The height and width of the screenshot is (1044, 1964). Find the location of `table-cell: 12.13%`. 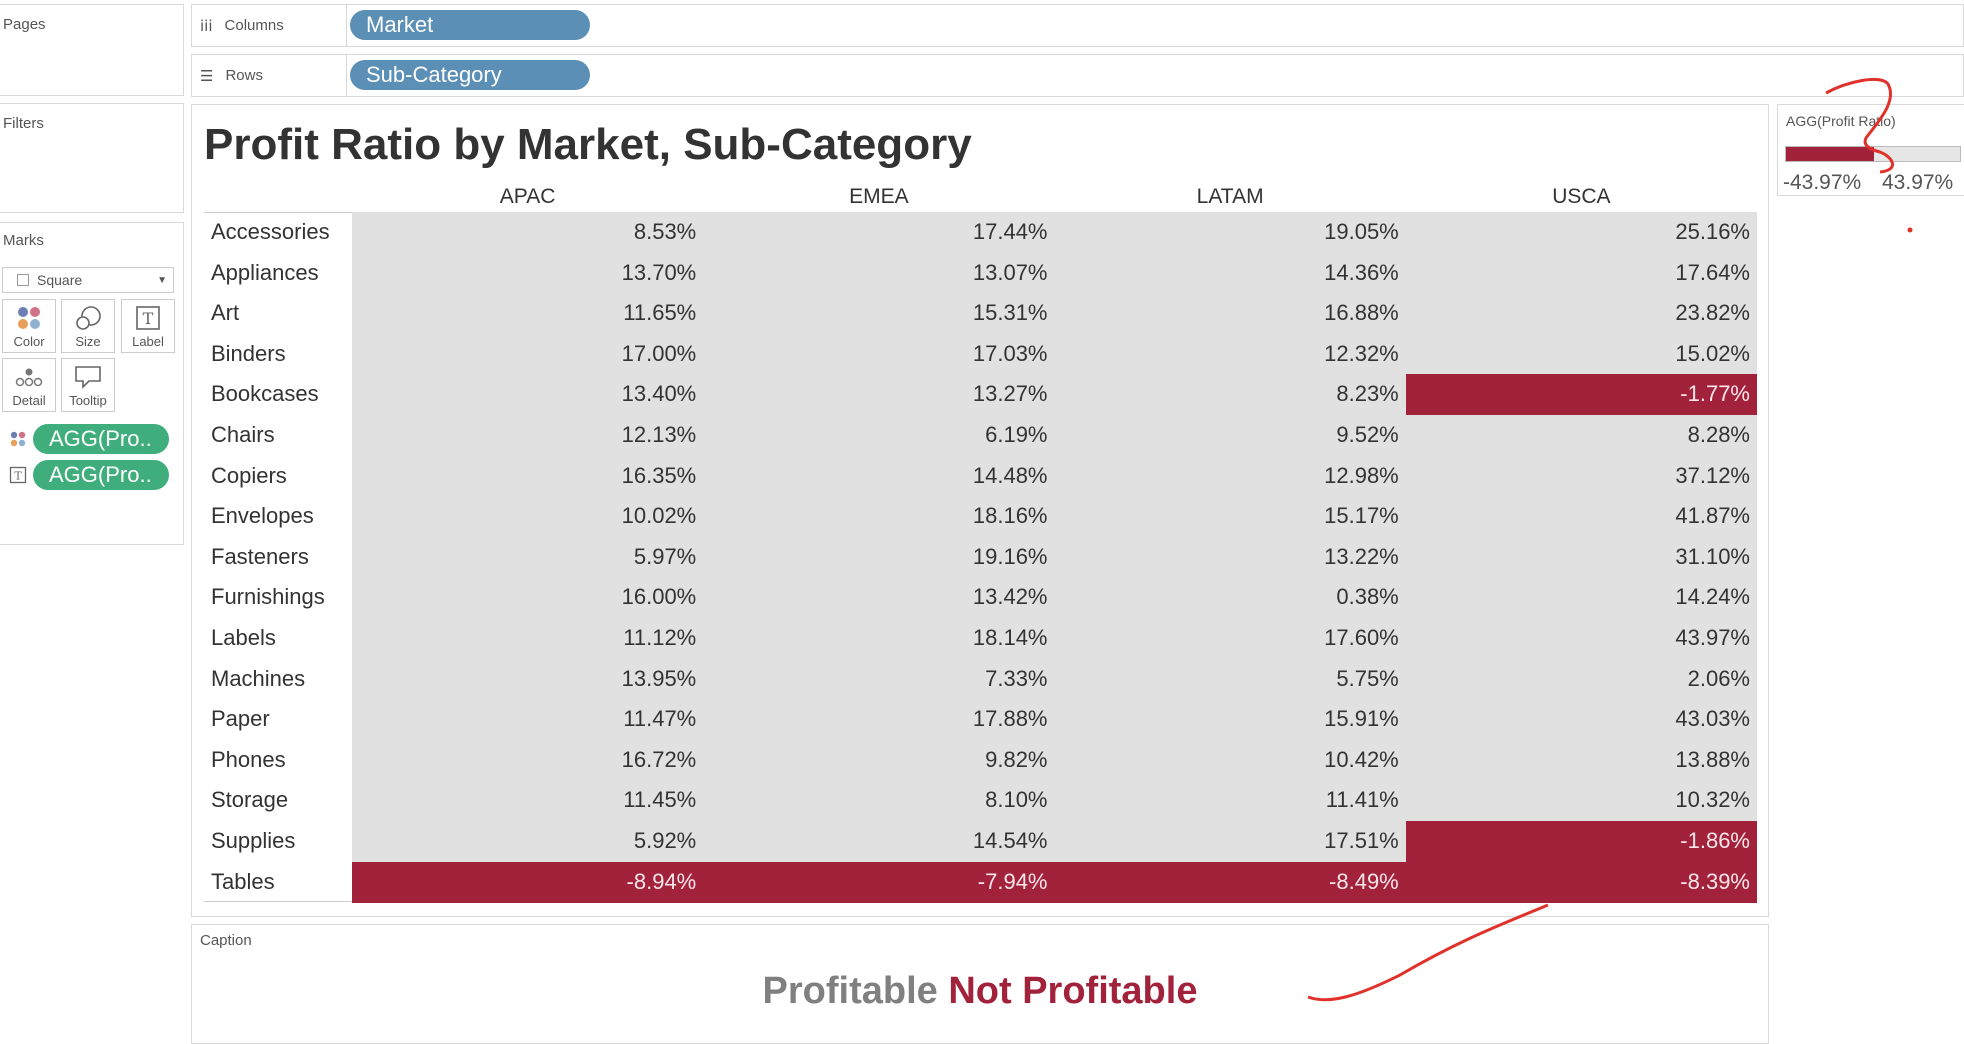

table-cell: 12.13% is located at coordinates (528, 436).